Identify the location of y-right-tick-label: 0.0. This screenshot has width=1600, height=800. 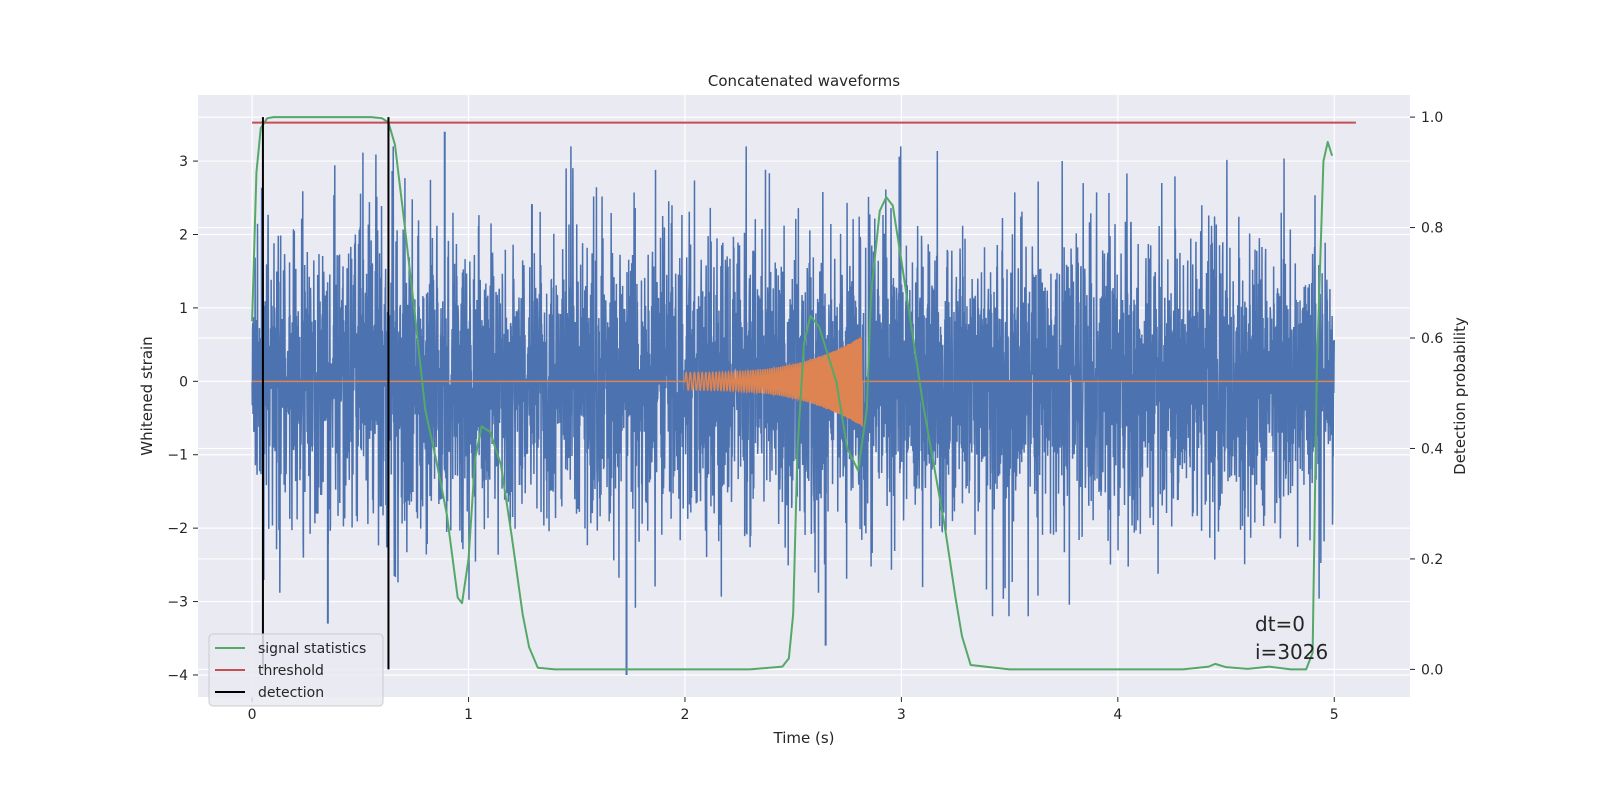
(1432, 670).